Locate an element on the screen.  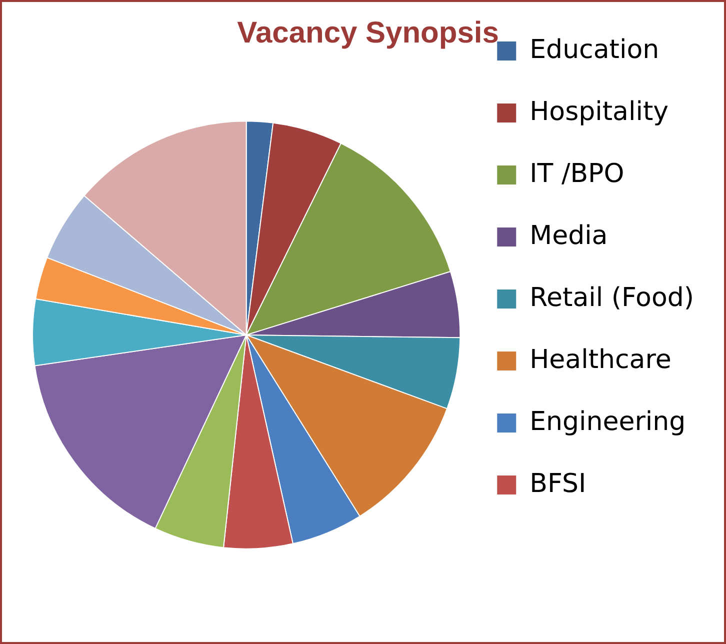
chart-title: Vacancy Synopsis is located at coordinates (368, 33).